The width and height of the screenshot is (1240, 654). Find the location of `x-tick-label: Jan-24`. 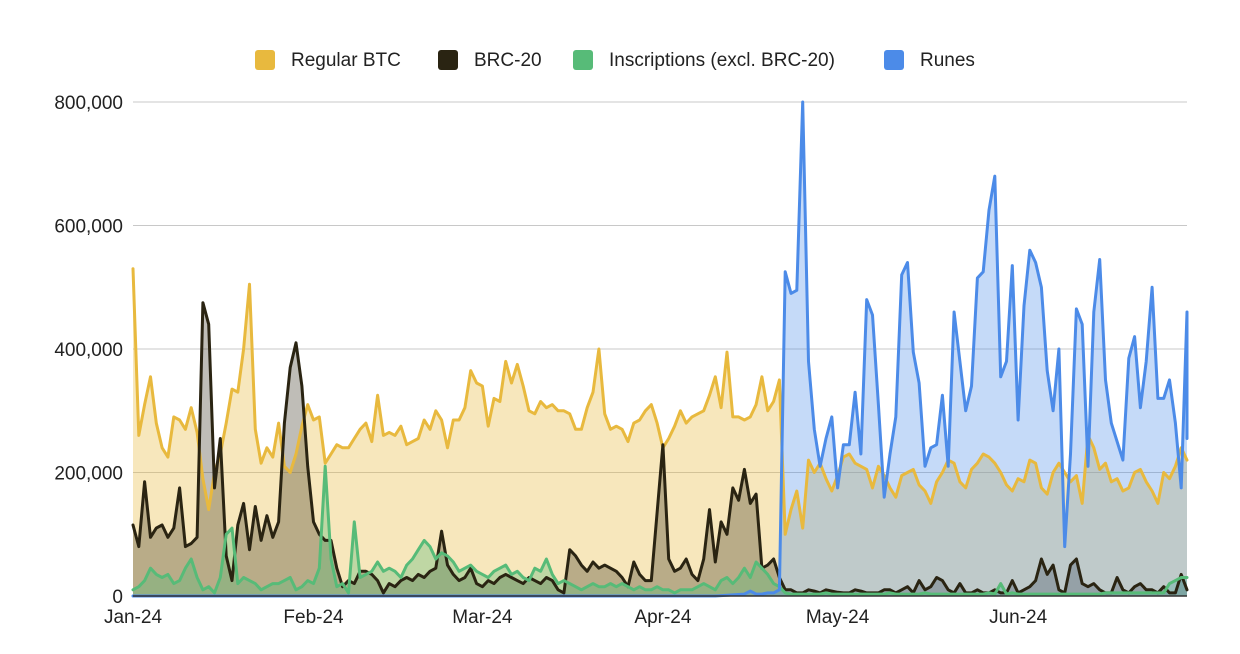

x-tick-label: Jan-24 is located at coordinates (133, 617).